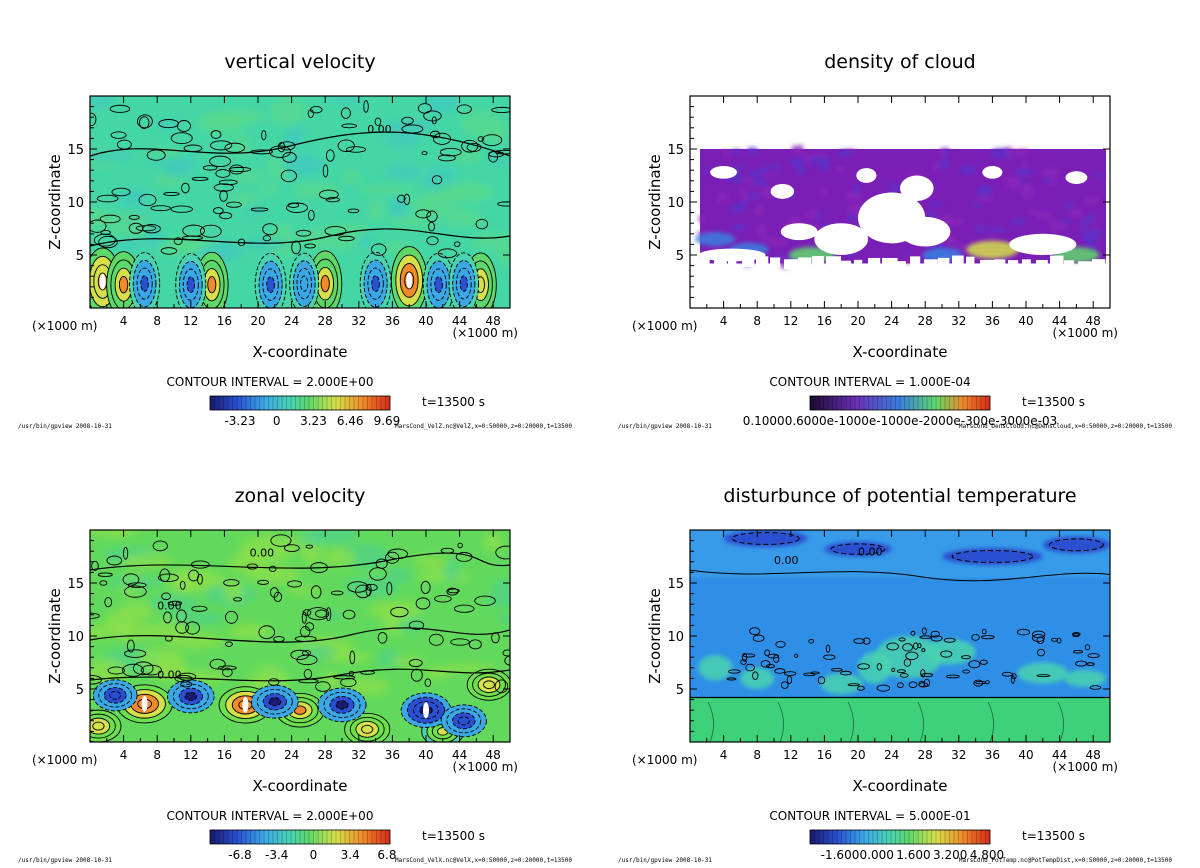 Image resolution: width=1200 pixels, height=868 pixels. What do you see at coordinates (891, 755) in the screenshot?
I see `x-tick-label: 24` at bounding box center [891, 755].